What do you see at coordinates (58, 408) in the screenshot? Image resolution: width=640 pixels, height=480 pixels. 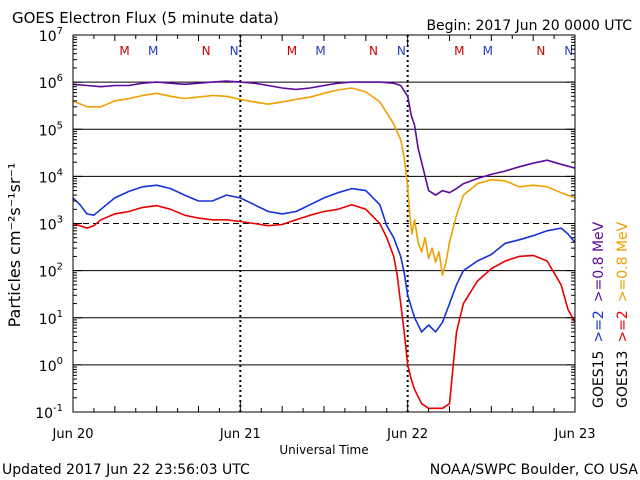 I see `y-tick-exponent: -1` at bounding box center [58, 408].